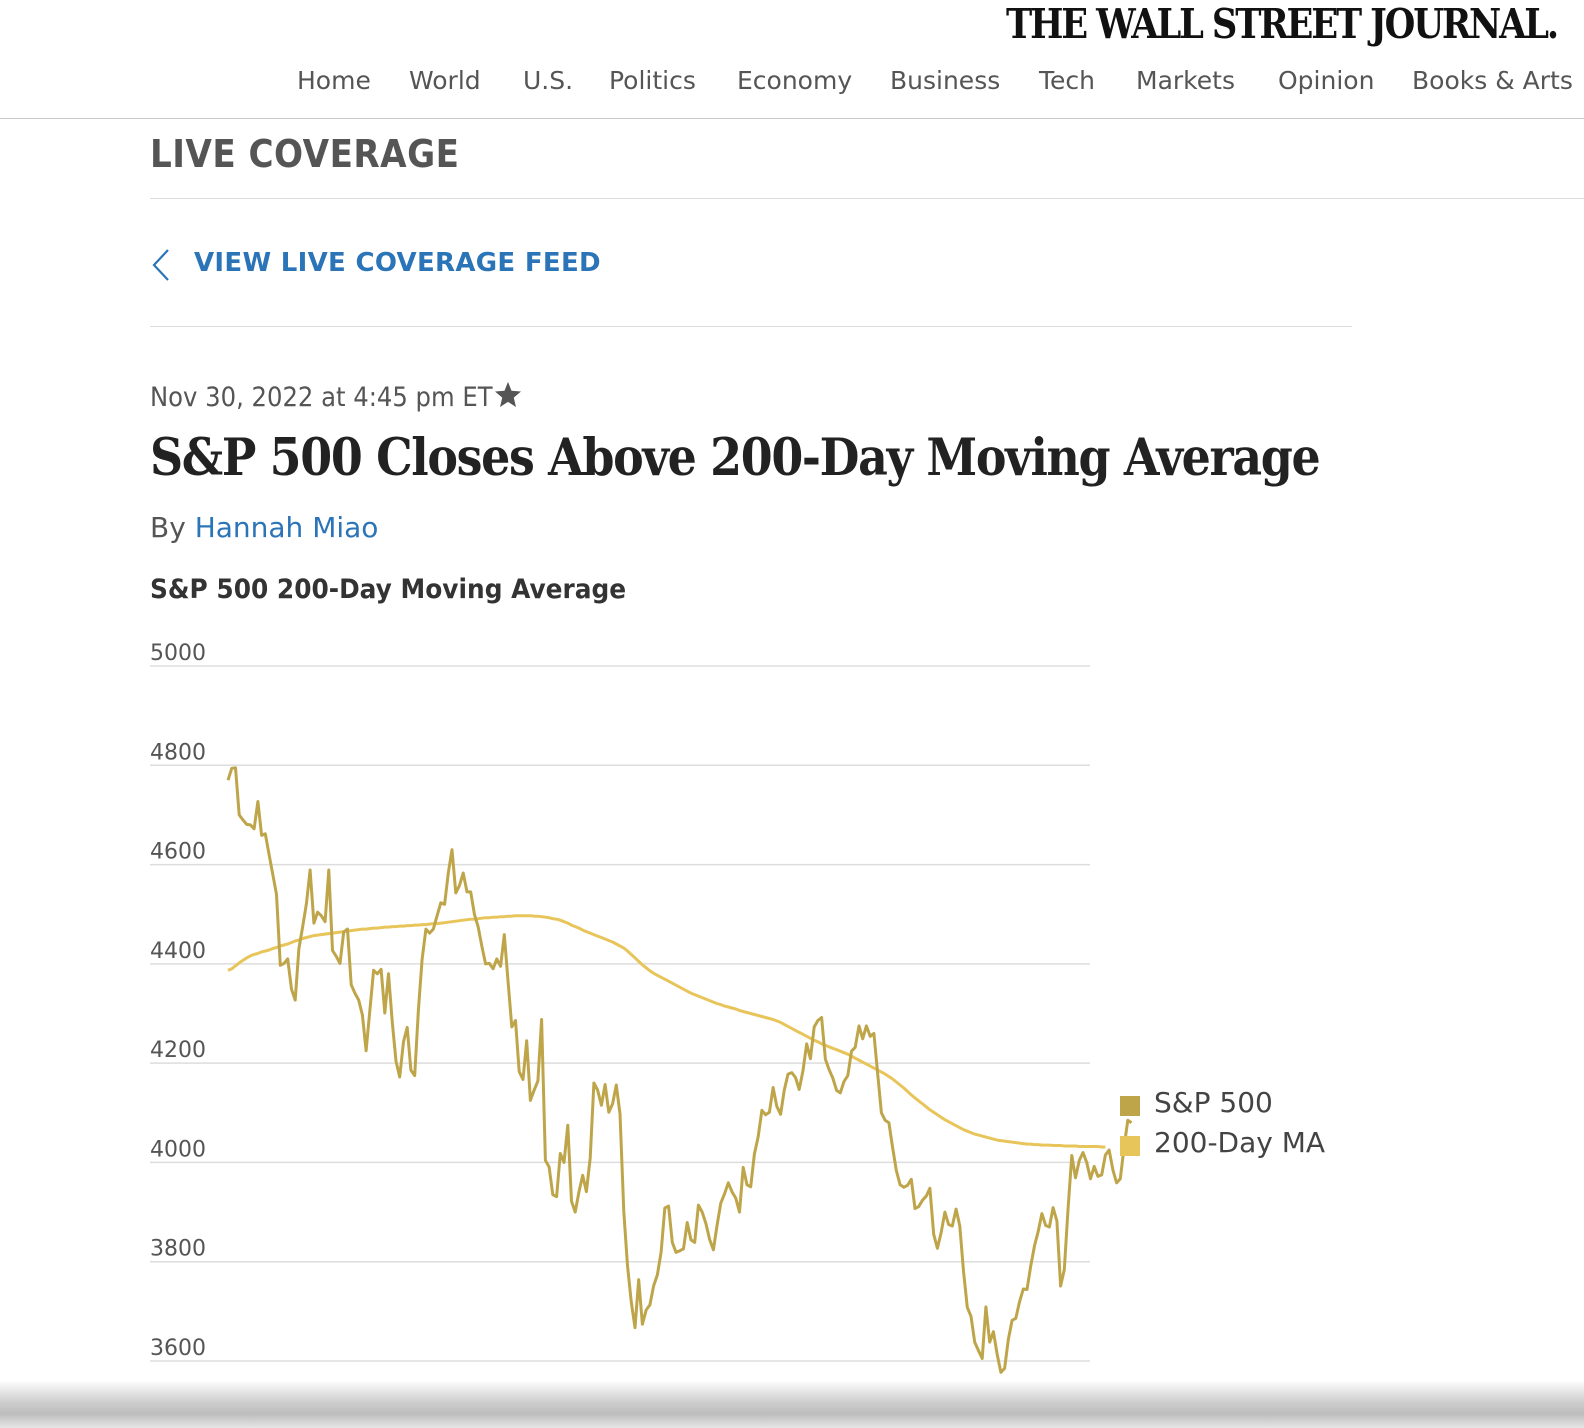  What do you see at coordinates (1240, 1142) in the screenshot?
I see `legend-label-ma200: 200-Day MA` at bounding box center [1240, 1142].